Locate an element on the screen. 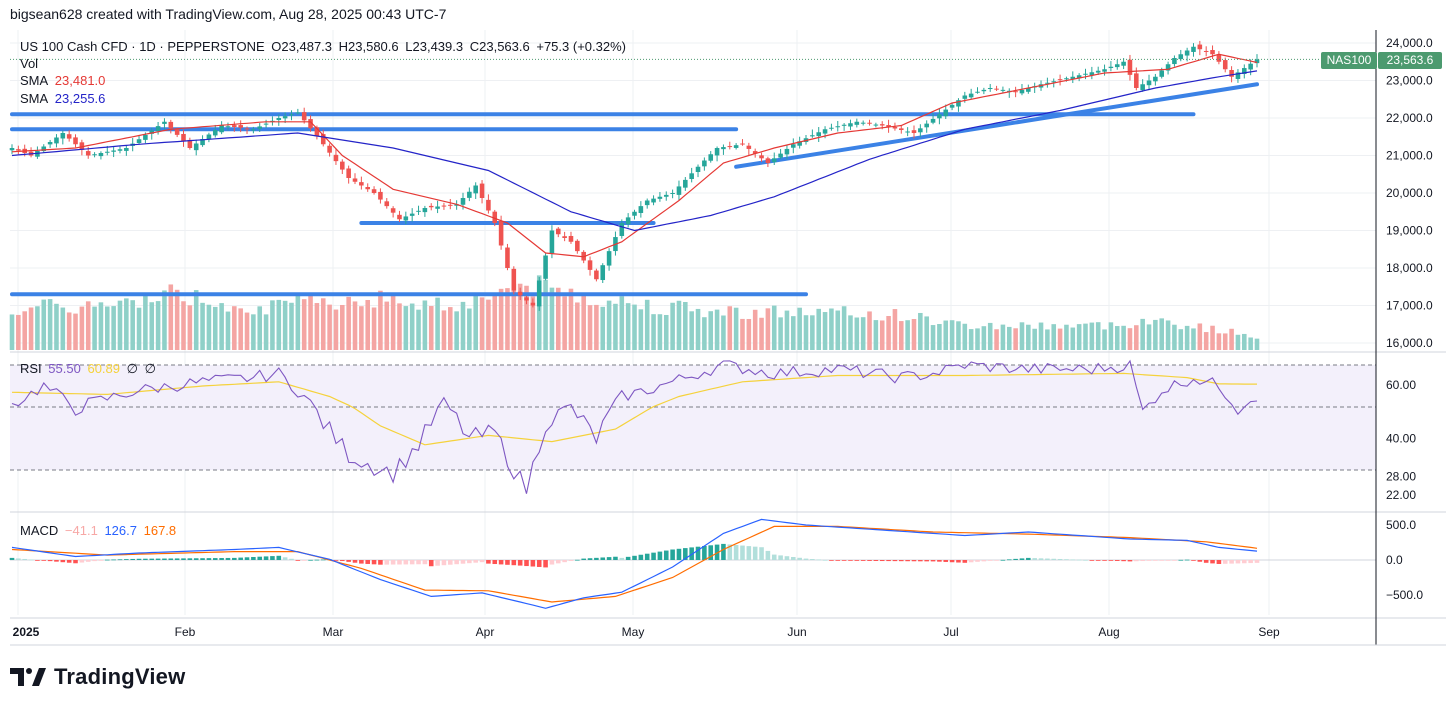 This screenshot has height=710, width=1456. tradingview-brand: TradingView is located at coordinates (97, 677).